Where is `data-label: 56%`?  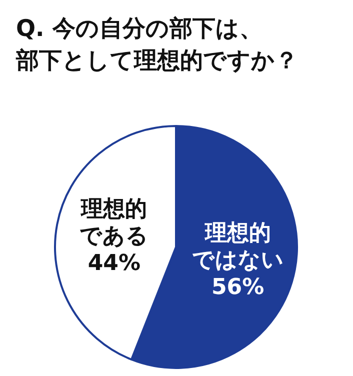 data-label: 56% is located at coordinates (237, 287).